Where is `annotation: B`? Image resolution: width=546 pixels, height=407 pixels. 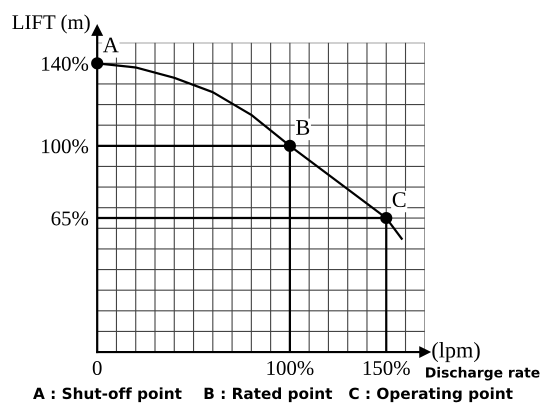 annotation: B is located at coordinates (303, 127).